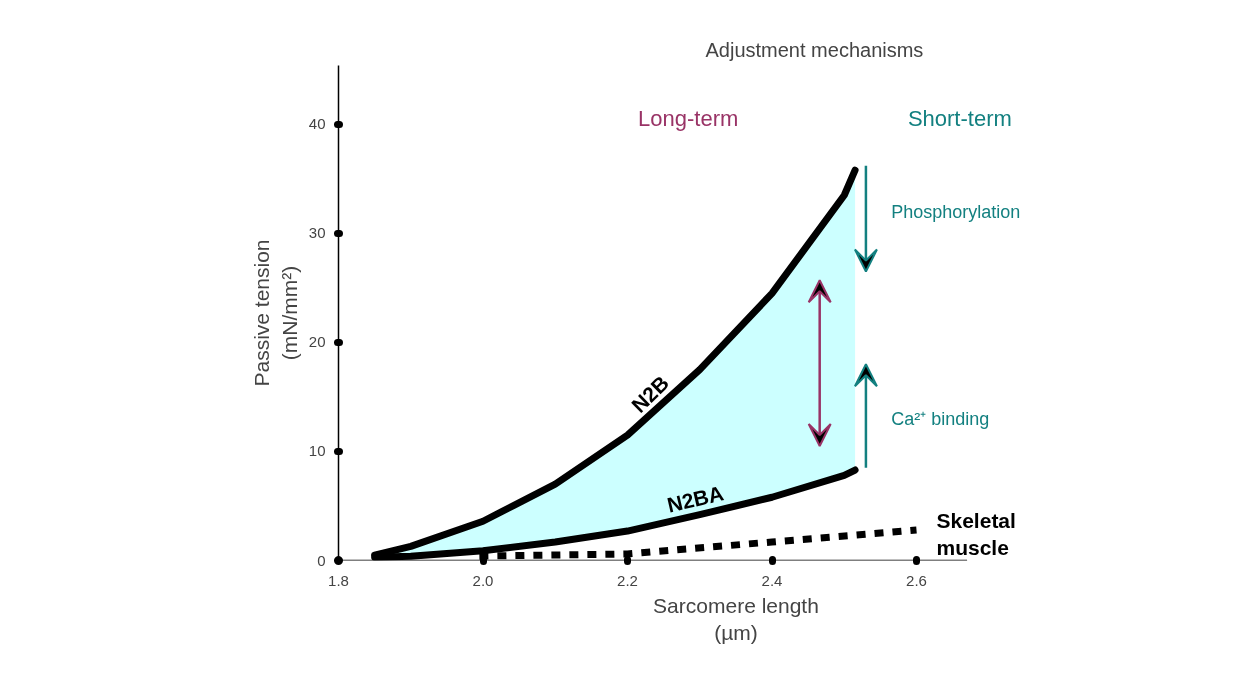  I want to click on series-label: Skeletal muscle, so click(976, 534).